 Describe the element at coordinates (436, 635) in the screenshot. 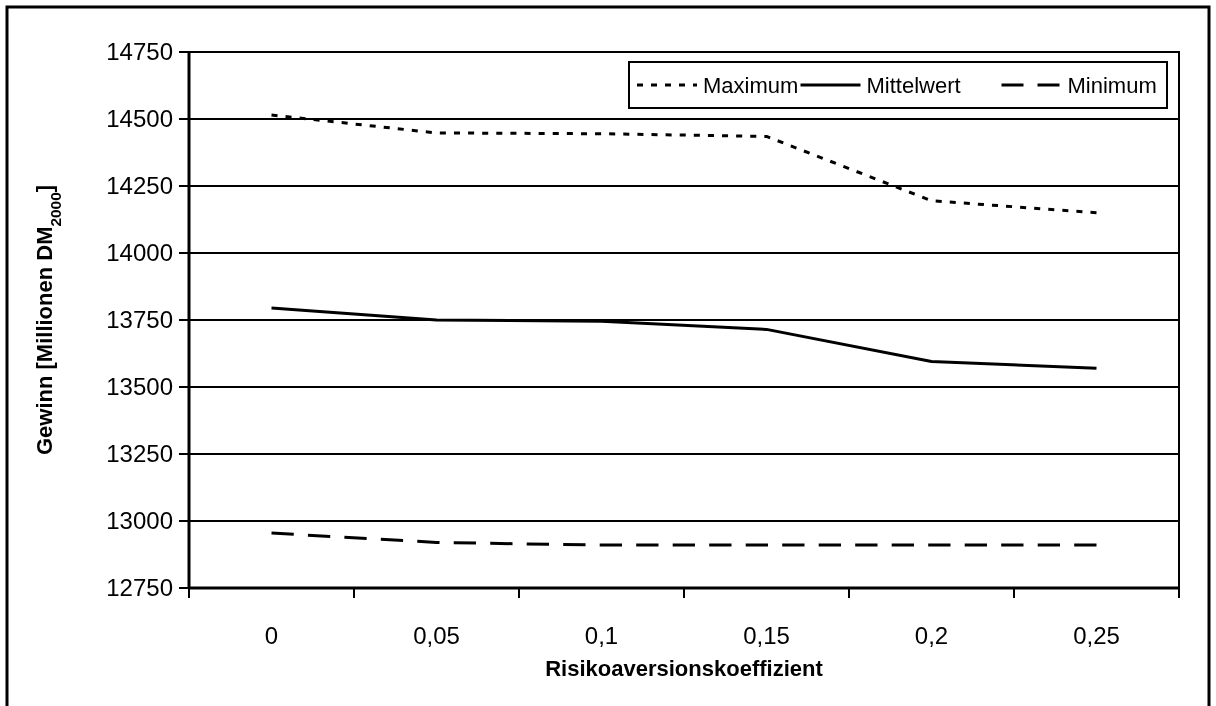

I see `x-tick-label: 0,05` at that location.